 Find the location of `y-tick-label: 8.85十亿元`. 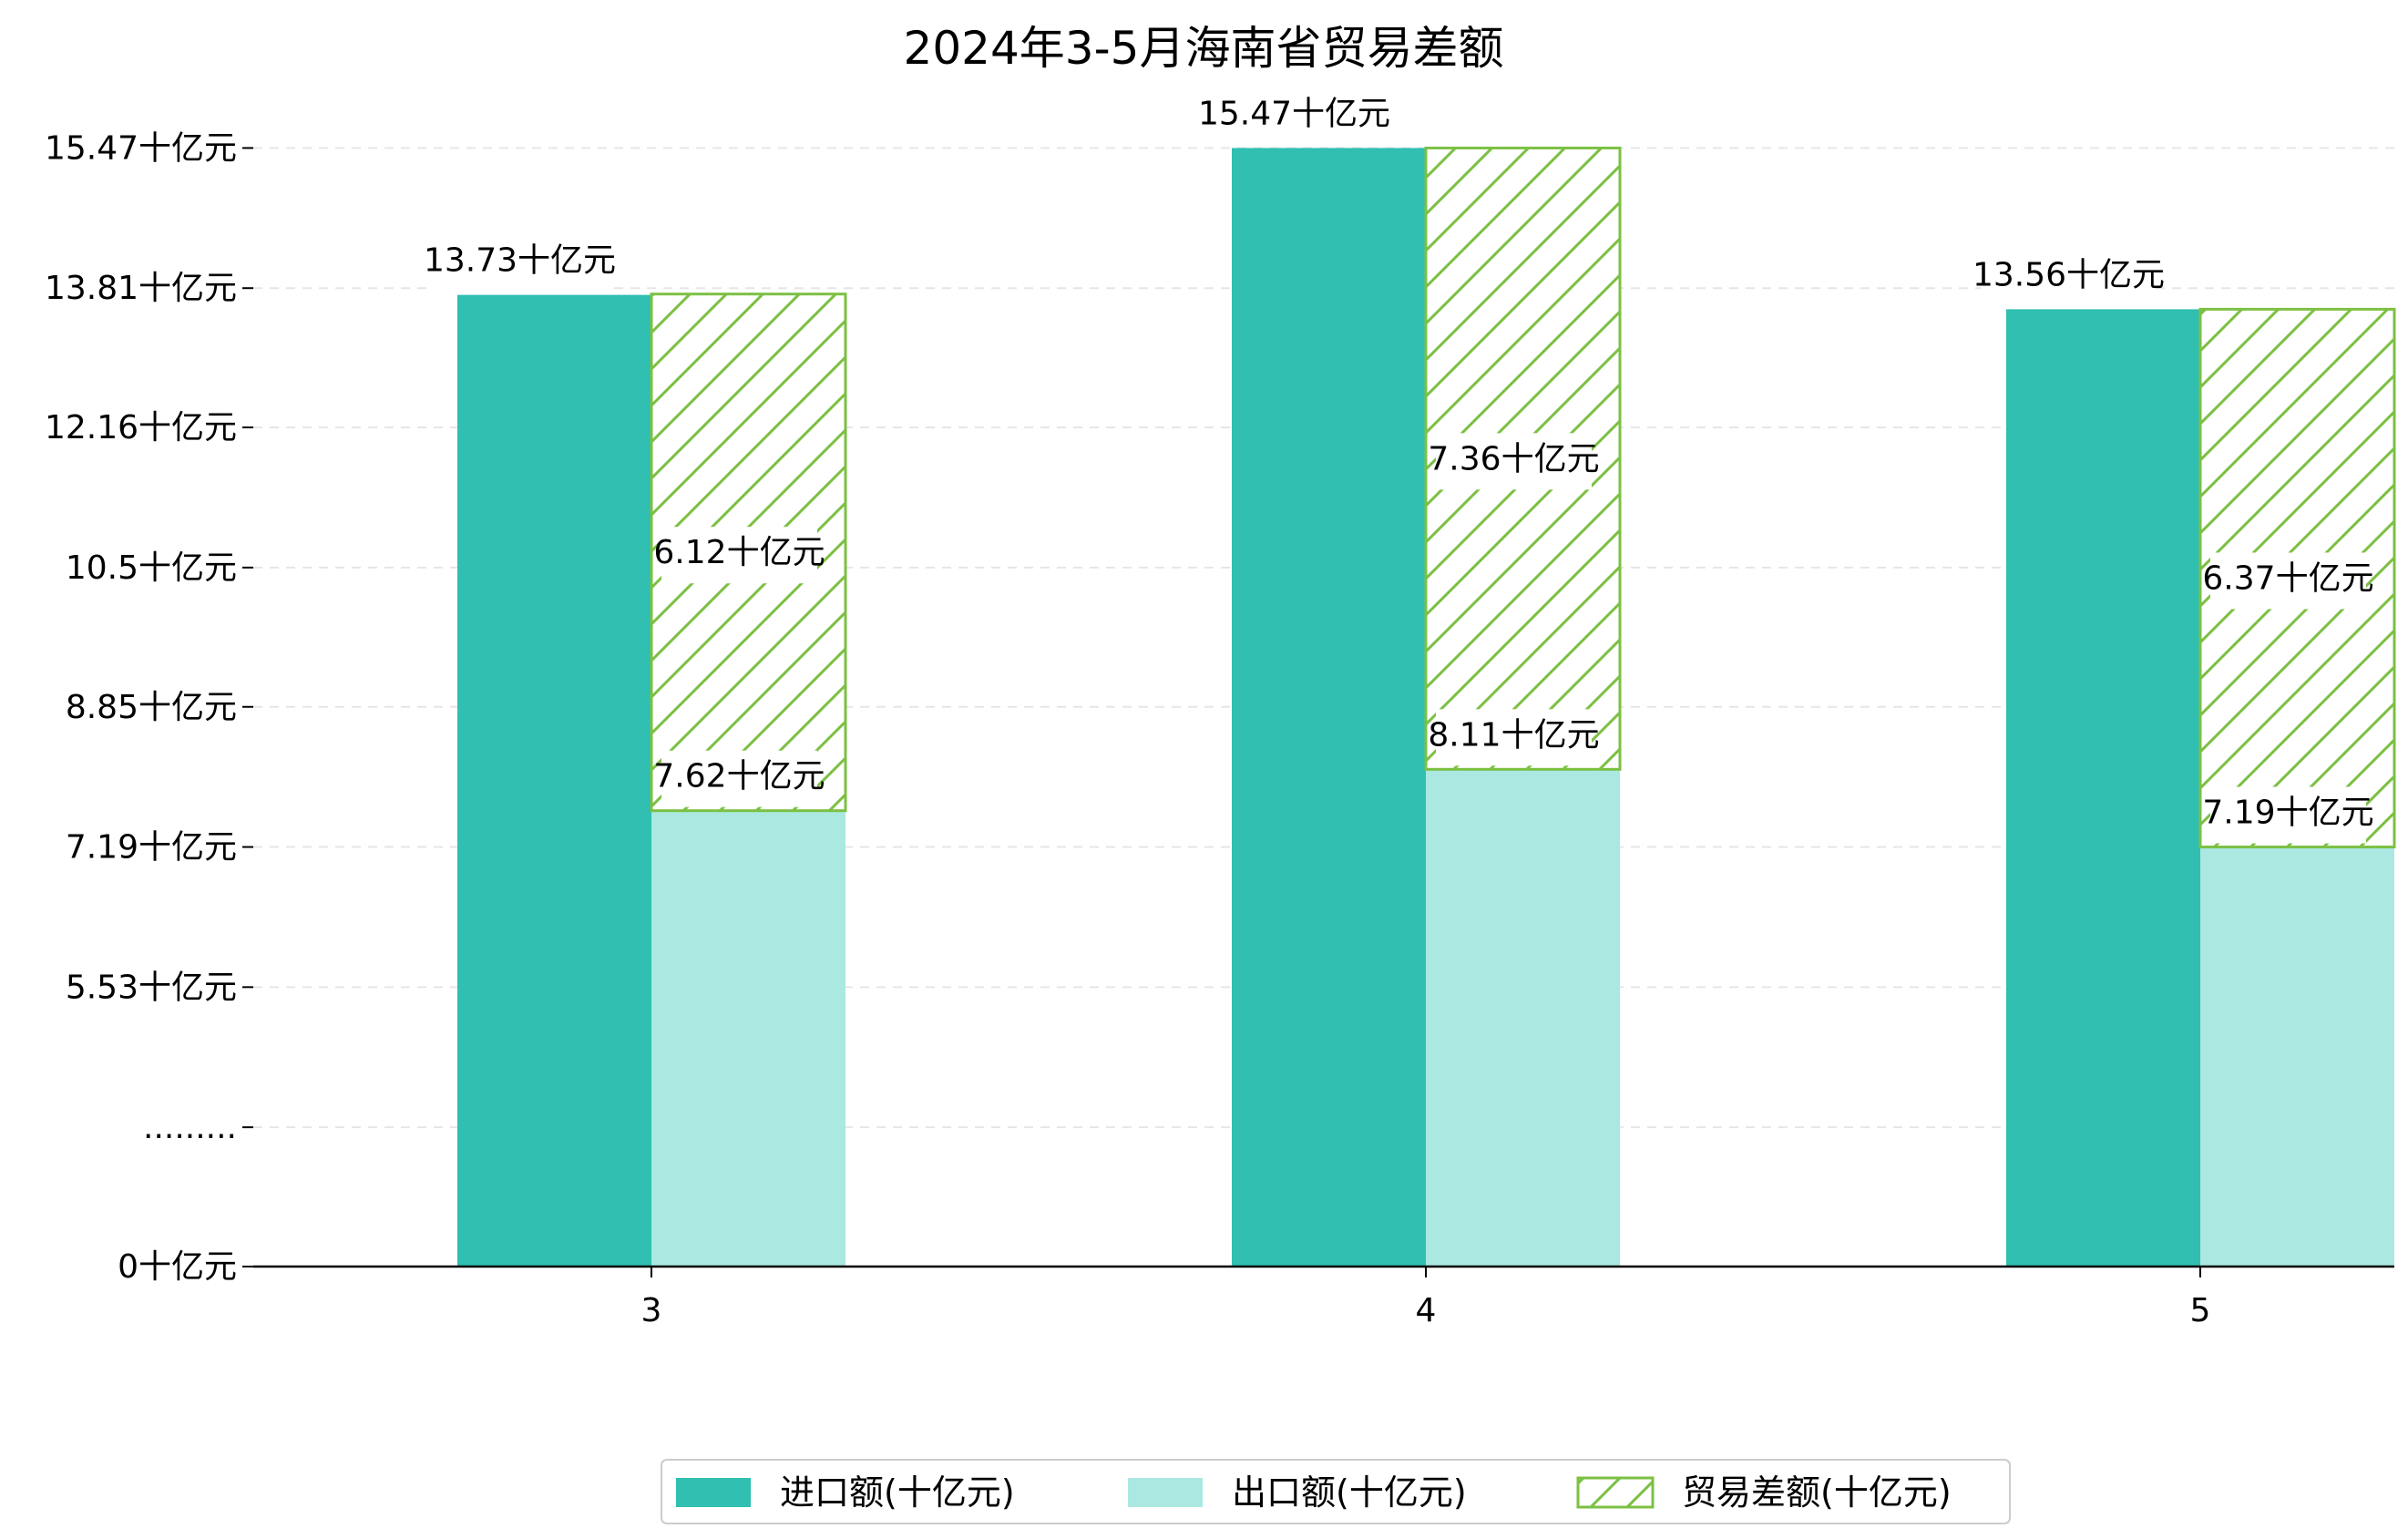

y-tick-label: 8.85十亿元 is located at coordinates (151, 707).